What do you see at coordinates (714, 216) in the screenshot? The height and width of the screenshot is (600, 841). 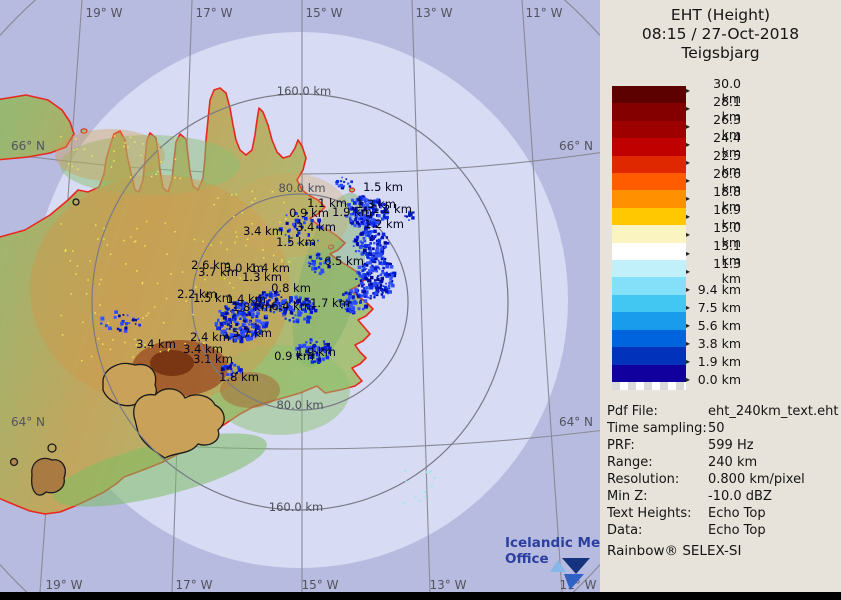 I see `scale-label: ▸ 16.9 km` at bounding box center [714, 216].